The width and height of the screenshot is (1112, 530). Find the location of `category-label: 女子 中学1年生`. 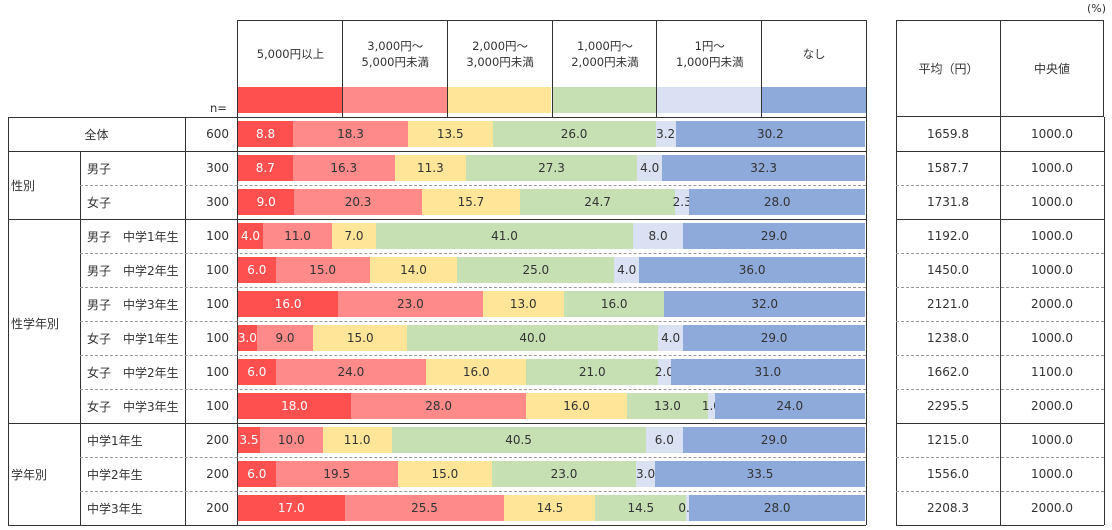

category-label: 女子 中学1年生 is located at coordinates (133, 338).